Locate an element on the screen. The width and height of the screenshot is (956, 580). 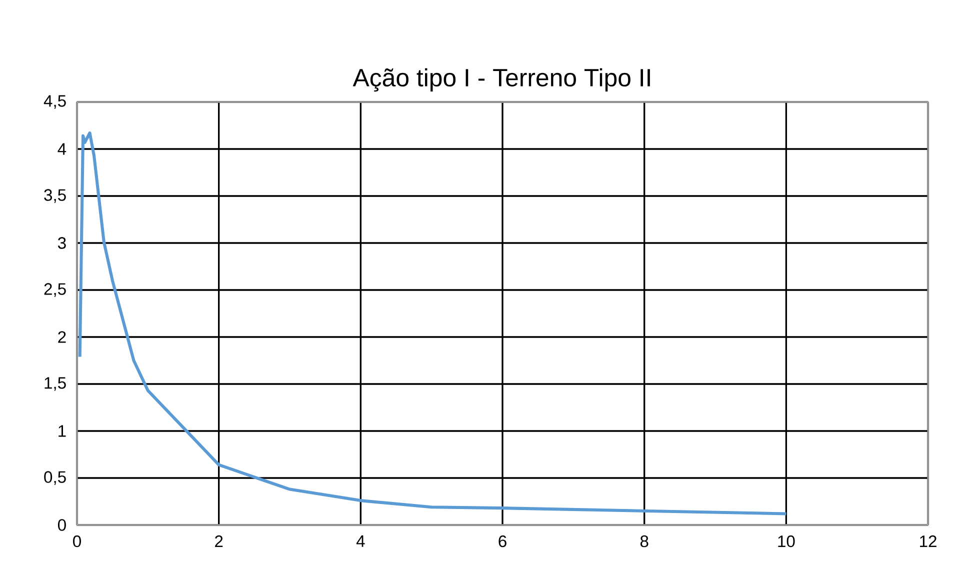
x-tick-label: 8 is located at coordinates (644, 541).